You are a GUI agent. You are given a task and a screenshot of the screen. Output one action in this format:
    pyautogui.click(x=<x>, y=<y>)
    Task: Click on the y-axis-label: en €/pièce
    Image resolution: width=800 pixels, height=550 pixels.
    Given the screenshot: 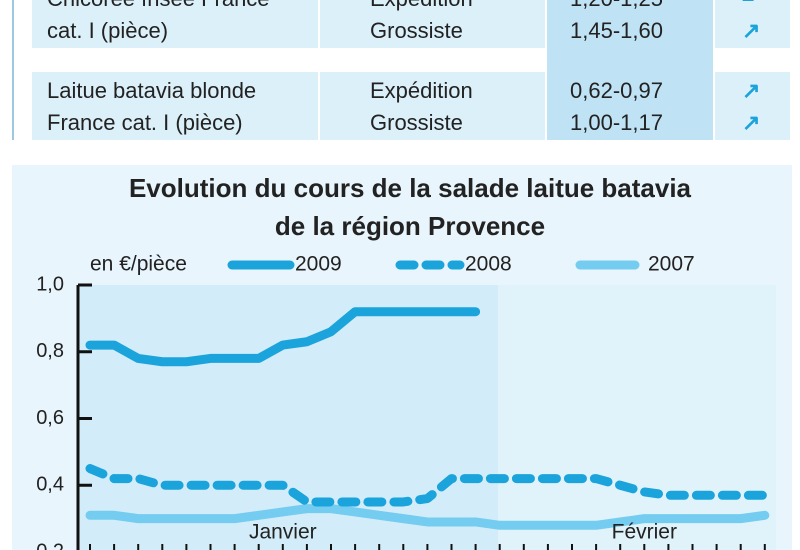 What is the action you would take?
    pyautogui.click(x=138, y=264)
    